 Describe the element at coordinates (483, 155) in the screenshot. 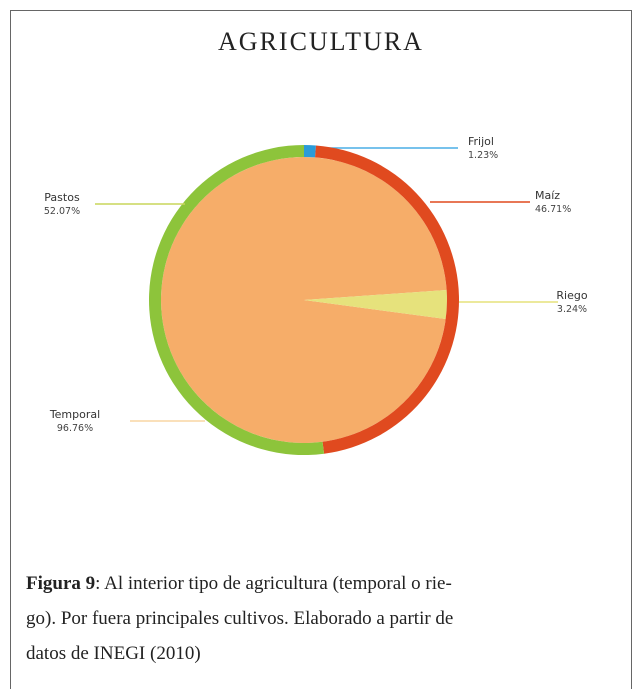

I see `slice-value-label: 1.23%` at that location.